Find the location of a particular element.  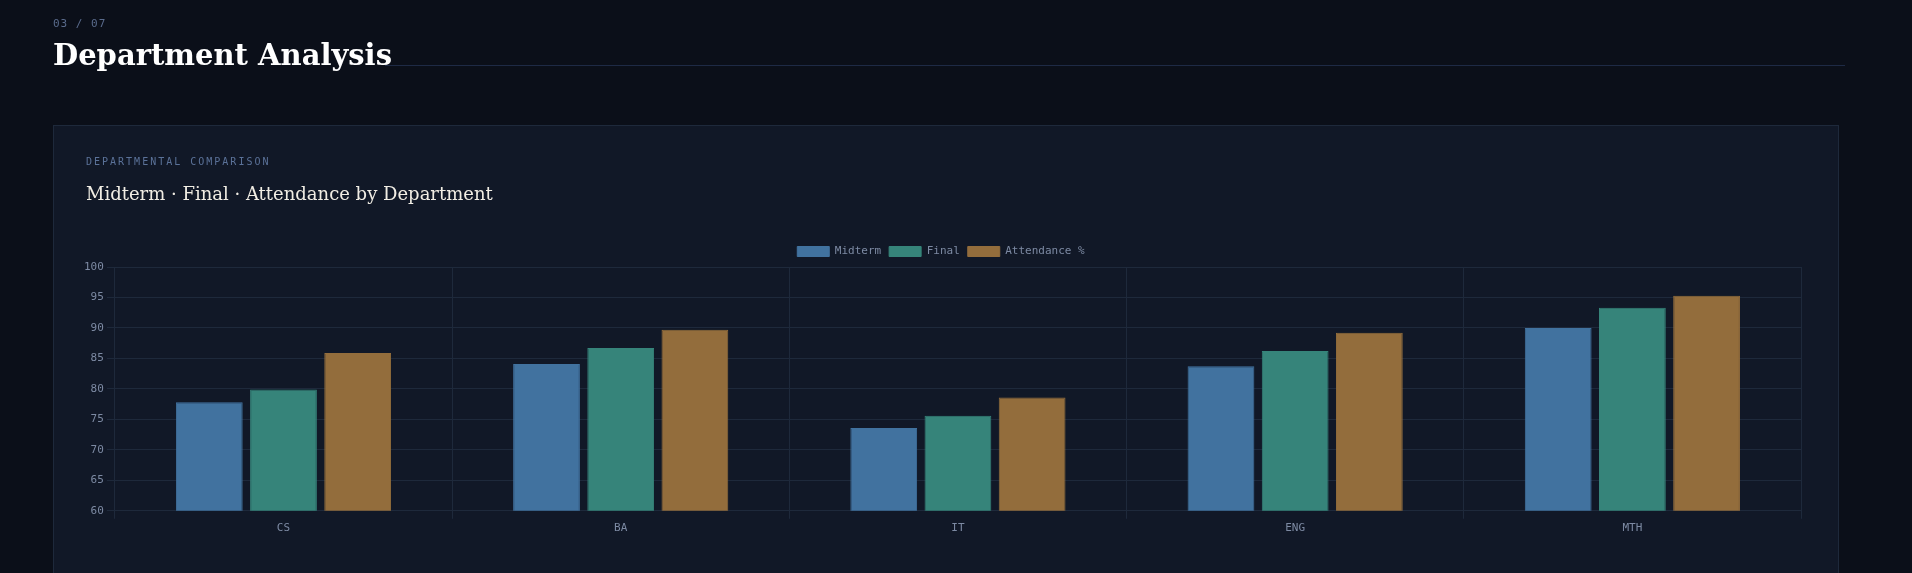

y-tick-label: 60 is located at coordinates (97, 510).